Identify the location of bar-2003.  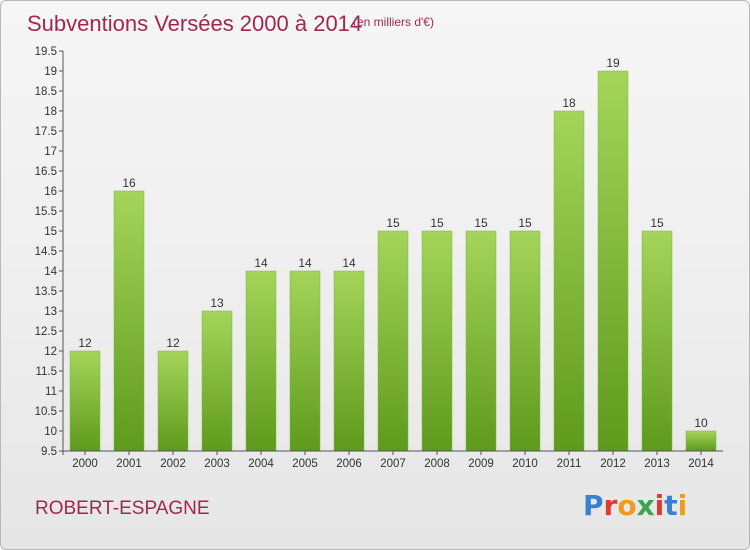
(217, 381).